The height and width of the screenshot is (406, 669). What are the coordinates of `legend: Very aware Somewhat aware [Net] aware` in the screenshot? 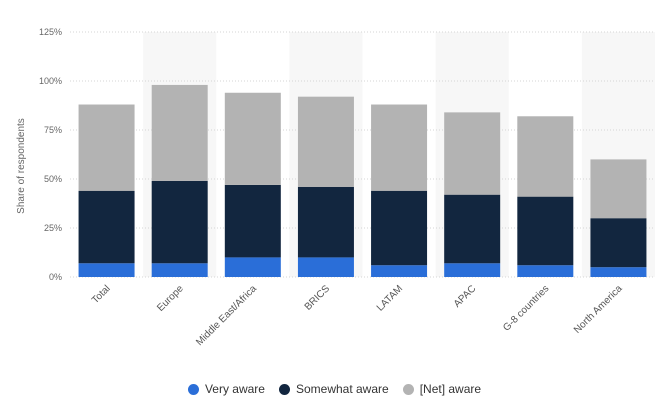 It's located at (334, 389).